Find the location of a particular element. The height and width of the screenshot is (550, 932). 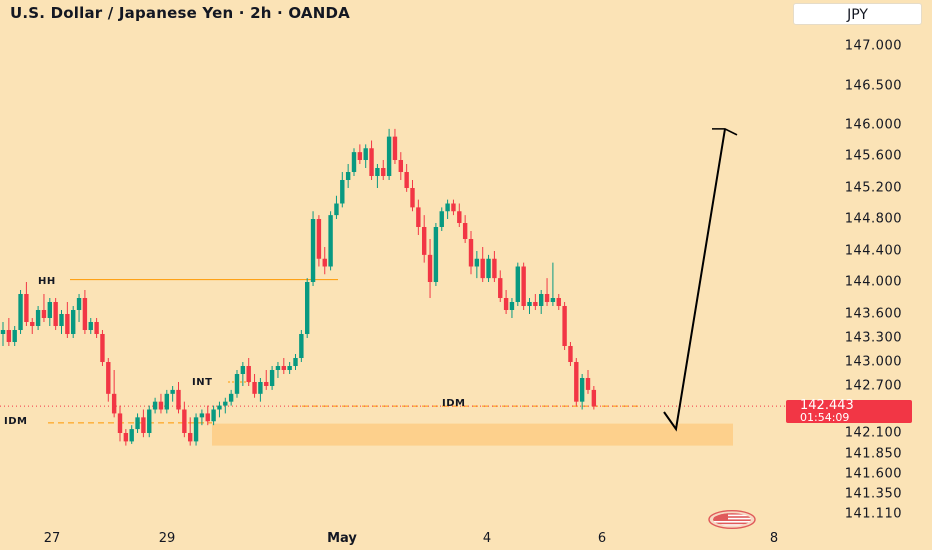

y-tick-label: 141.600 is located at coordinates (873, 474).